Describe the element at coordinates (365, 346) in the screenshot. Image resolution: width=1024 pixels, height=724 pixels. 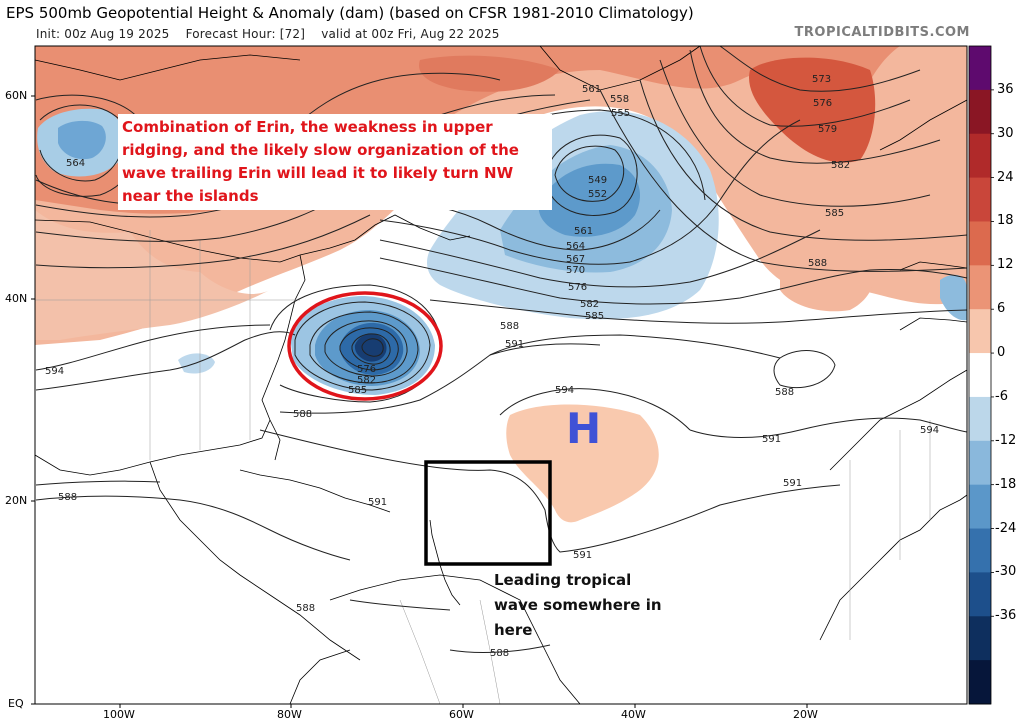
I see `erin-highlight-circle` at that location.